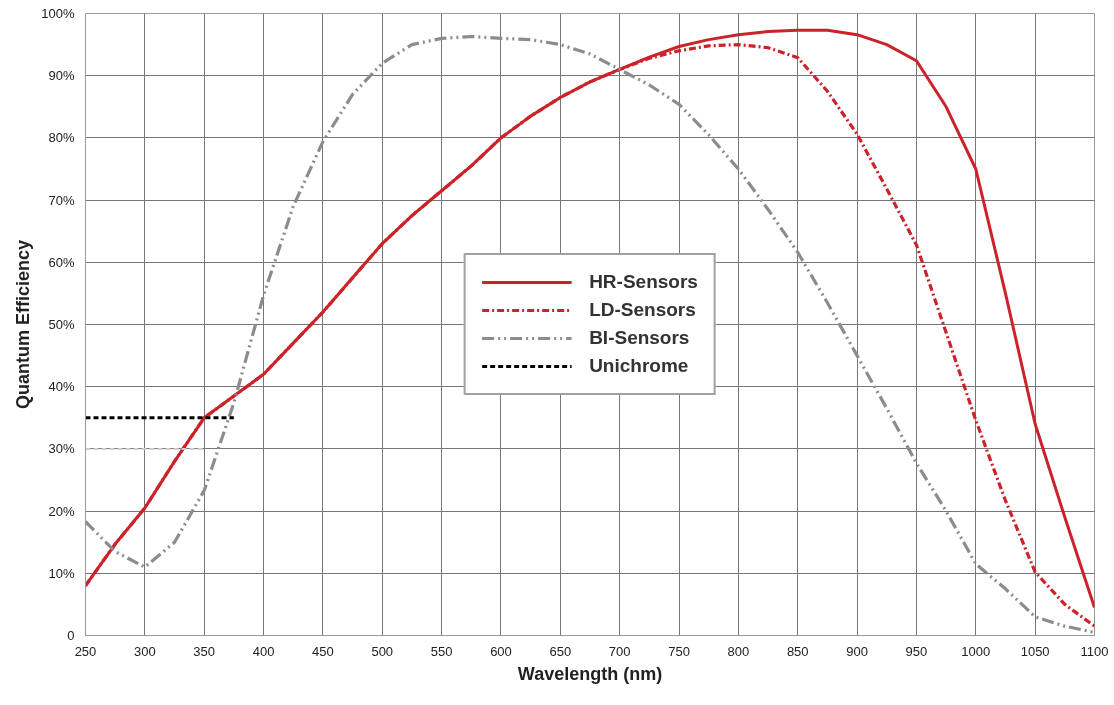 This screenshot has width=1114, height=705. Describe the element at coordinates (976, 651) in the screenshot. I see `x-tick-label: 1000` at that location.